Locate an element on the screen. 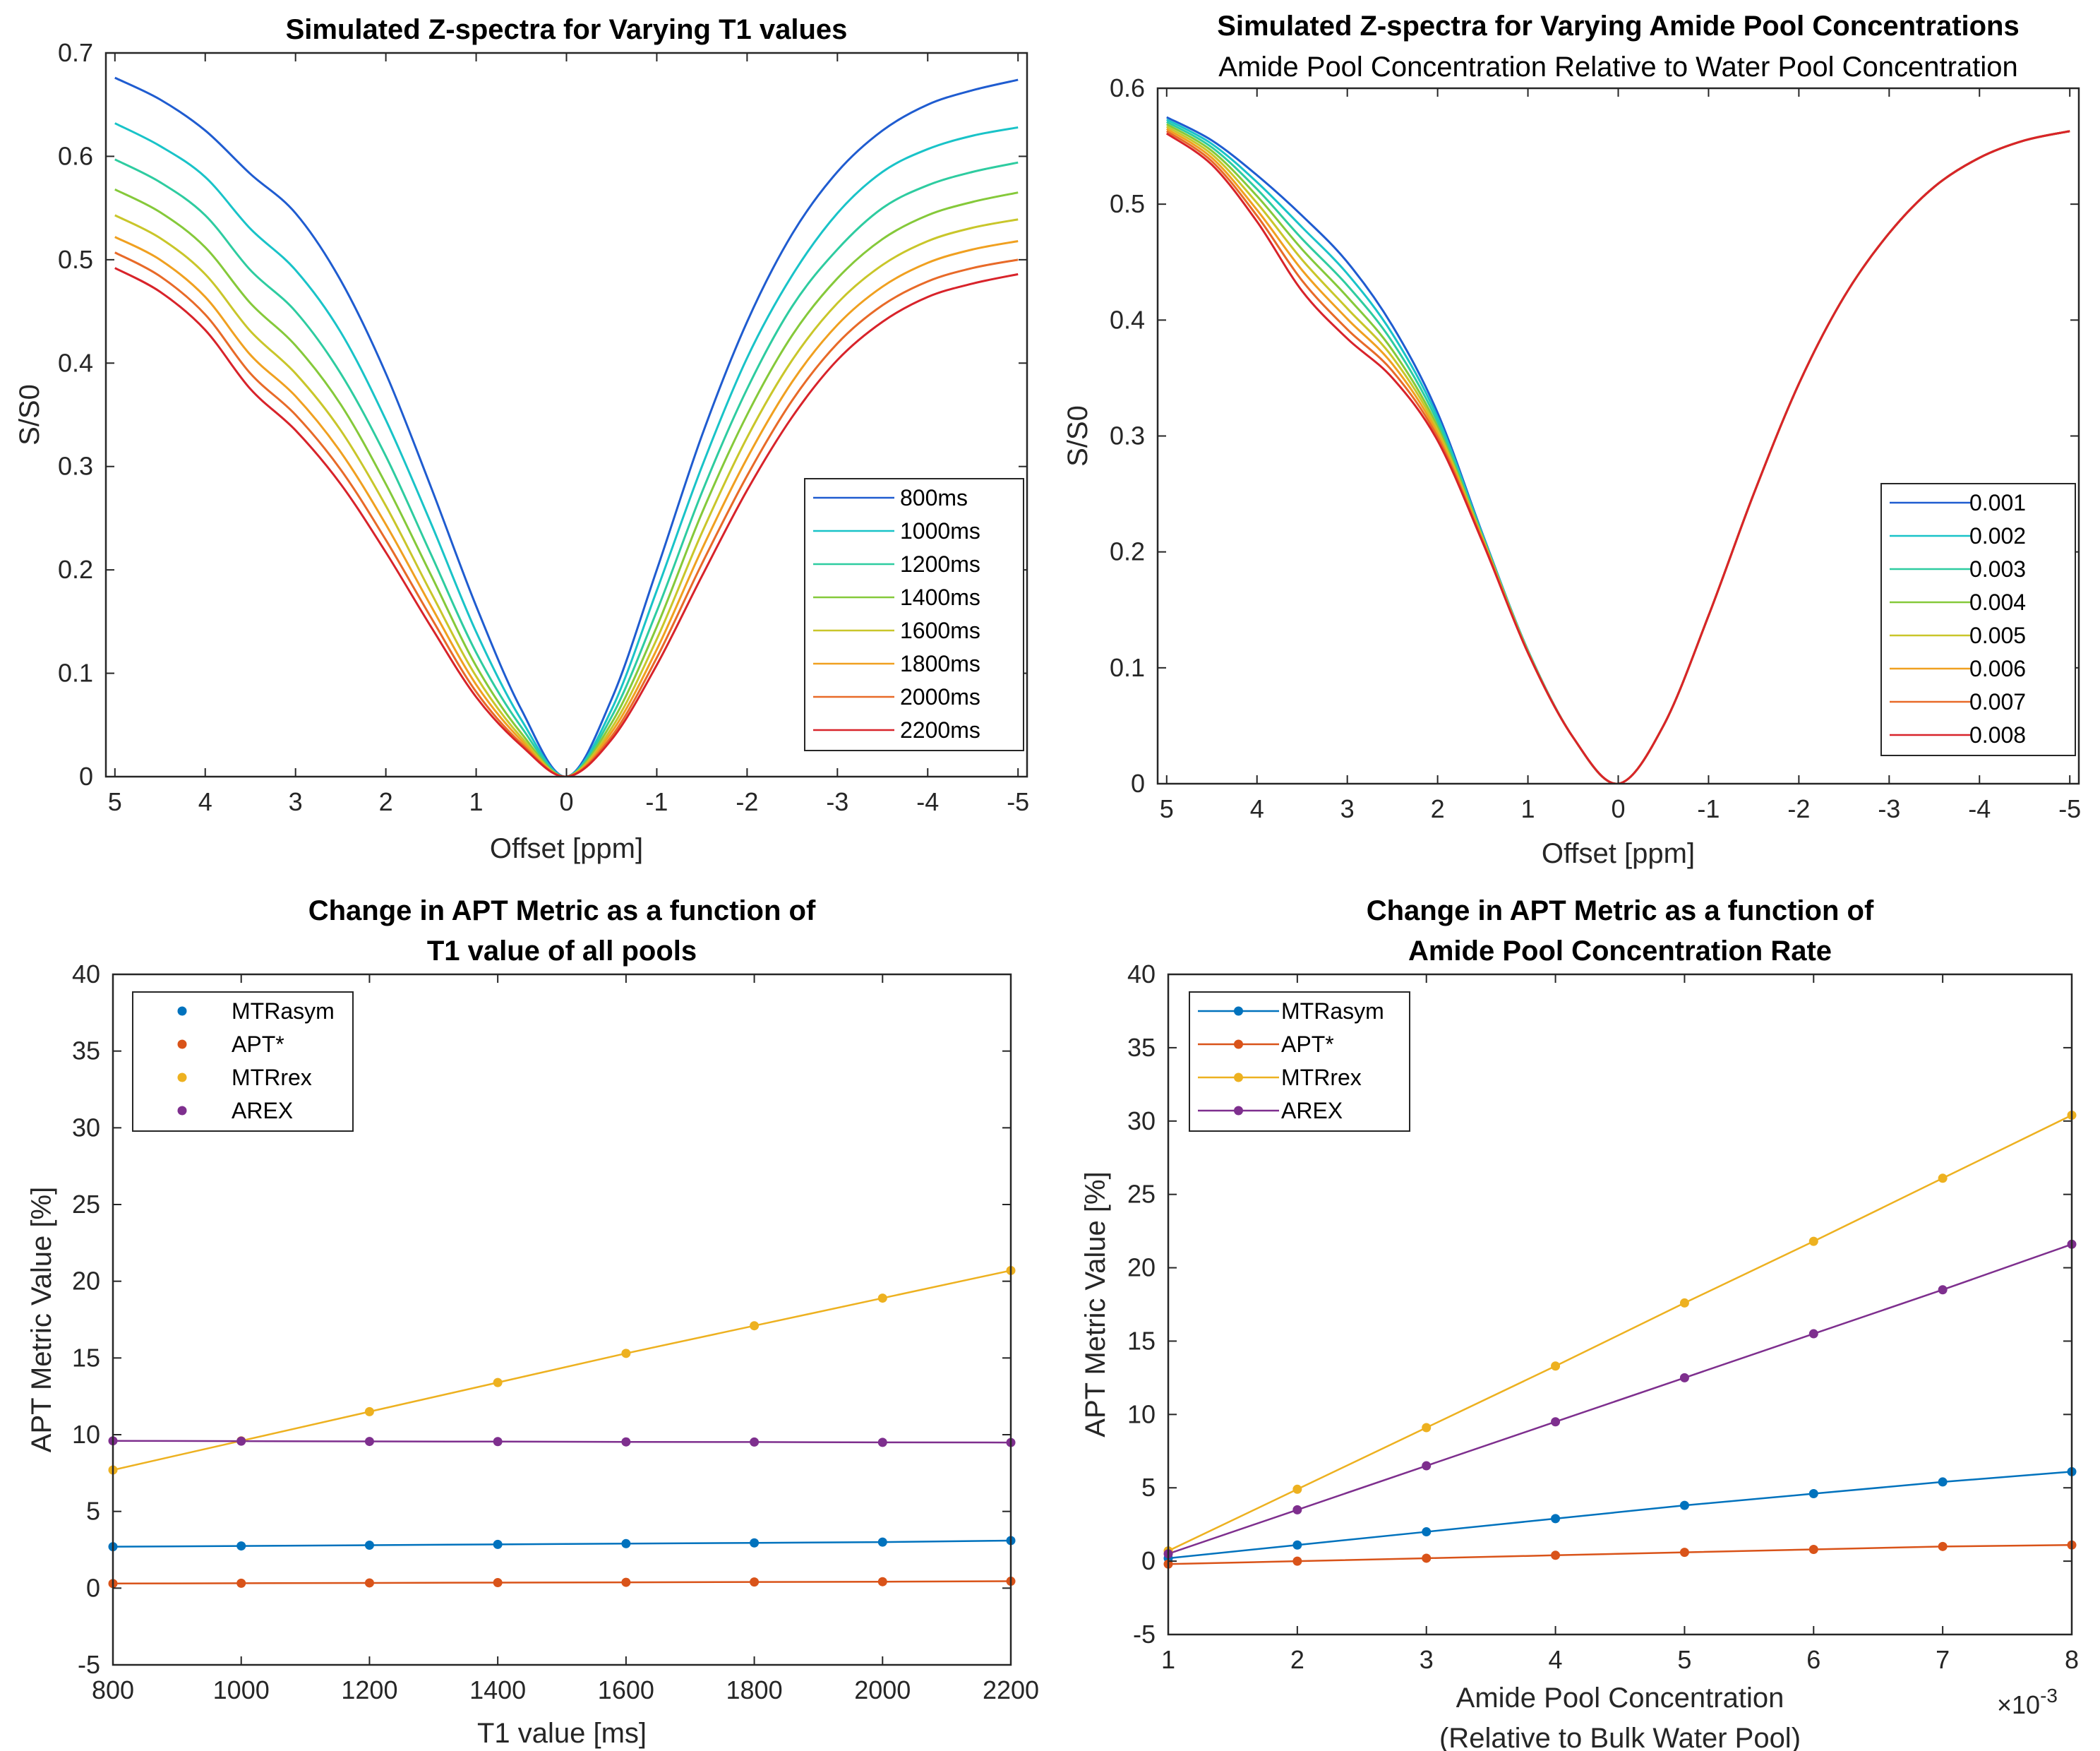 This screenshot has height=1751, width=2100. legend-marker-MTRasym is located at coordinates (182, 1011).